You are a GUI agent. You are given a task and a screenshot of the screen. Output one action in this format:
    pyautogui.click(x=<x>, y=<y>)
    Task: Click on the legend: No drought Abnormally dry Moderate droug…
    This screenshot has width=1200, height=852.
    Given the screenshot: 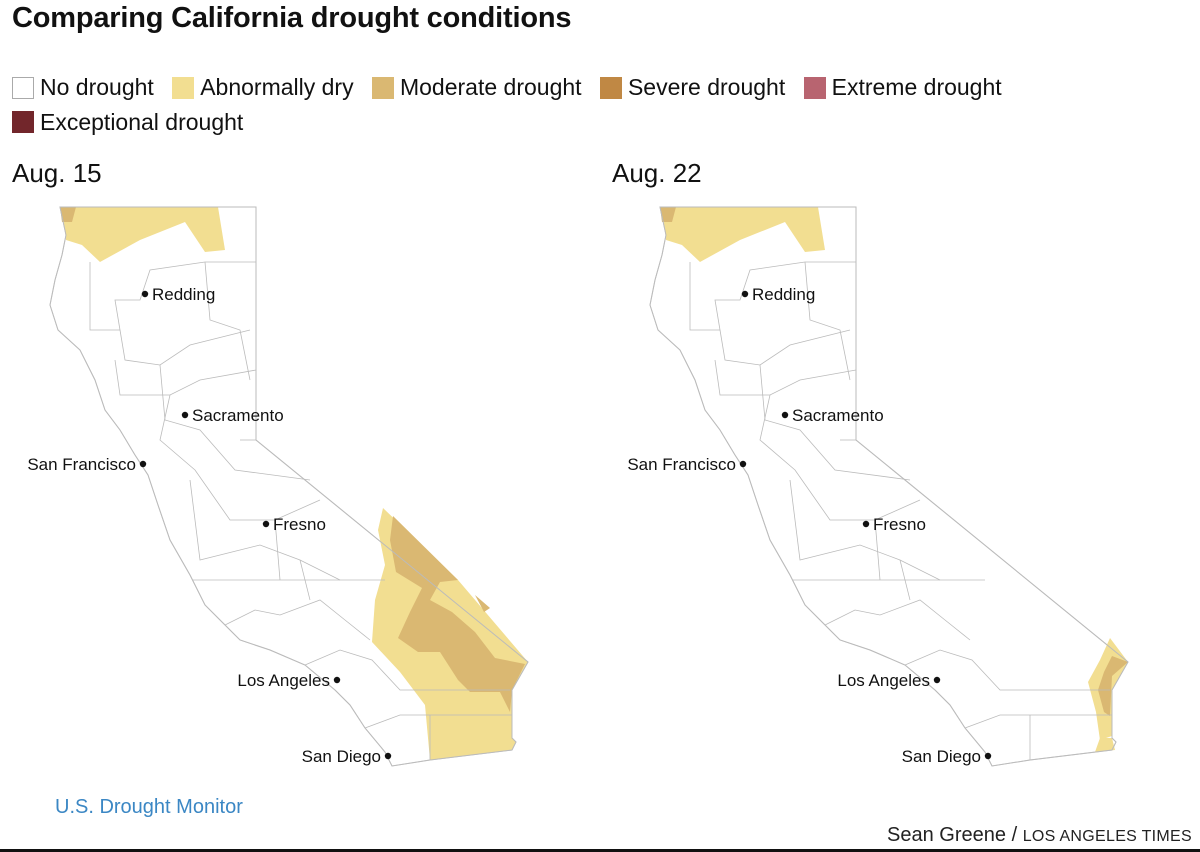 What is the action you would take?
    pyautogui.click(x=602, y=106)
    